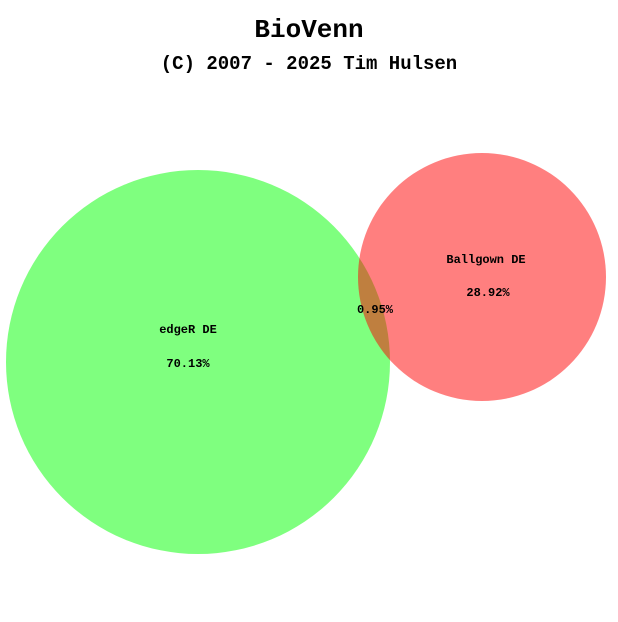  I want to click on ballgown-de-label: Ballgown DE, so click(485, 260).